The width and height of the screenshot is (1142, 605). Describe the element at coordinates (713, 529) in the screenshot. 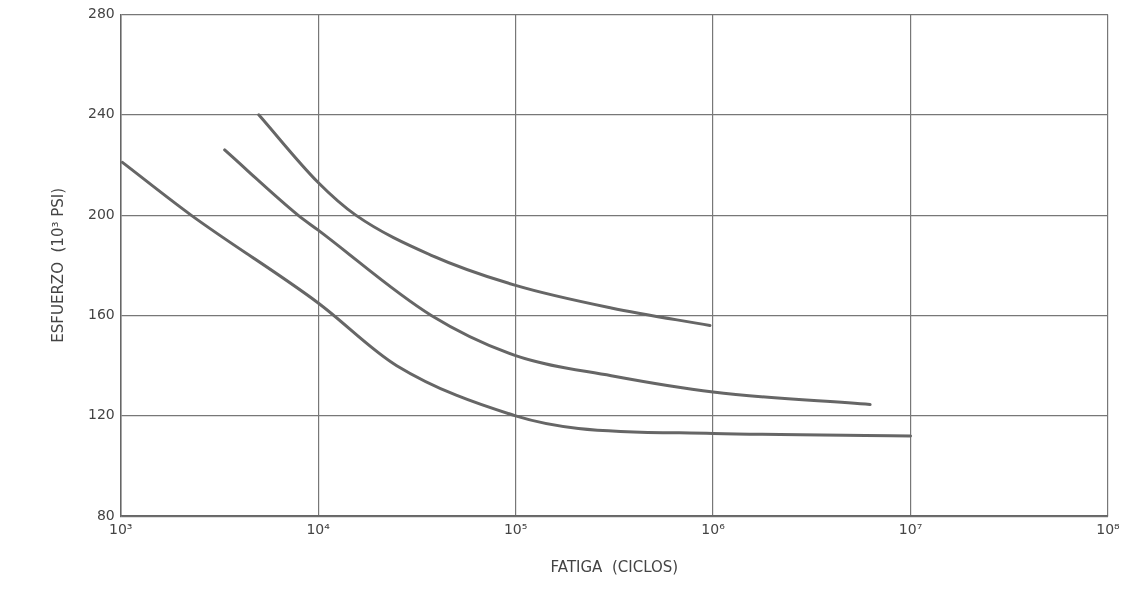

I see `x-tick-label: 10⁶` at that location.